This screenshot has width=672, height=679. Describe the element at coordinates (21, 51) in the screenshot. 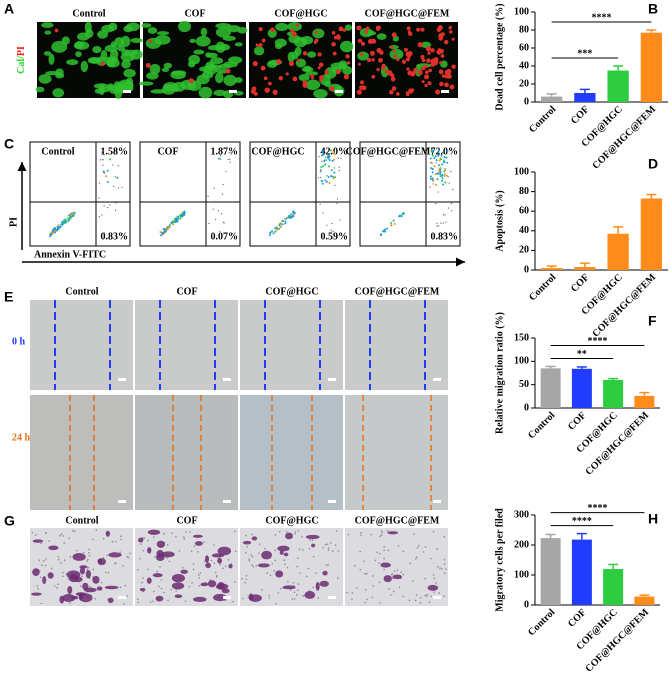

I see `stain-pi: PI` at that location.